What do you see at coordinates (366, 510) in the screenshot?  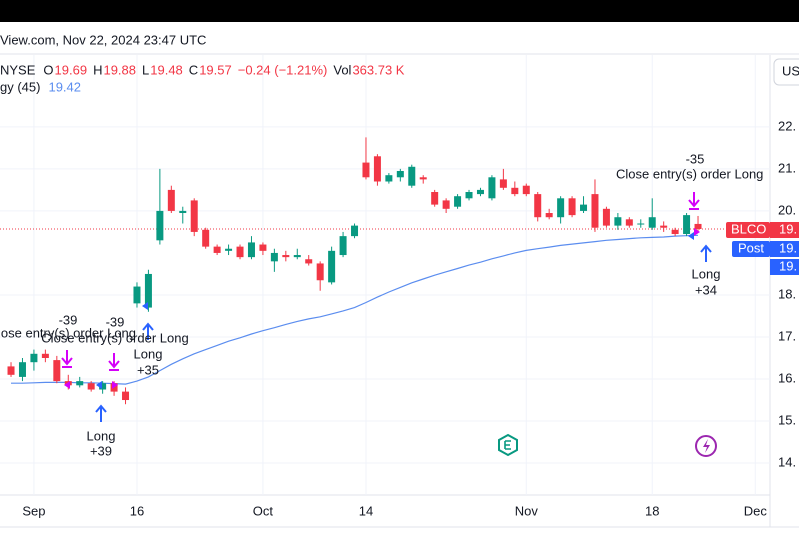 I see `x-tick-label: 14` at bounding box center [366, 510].